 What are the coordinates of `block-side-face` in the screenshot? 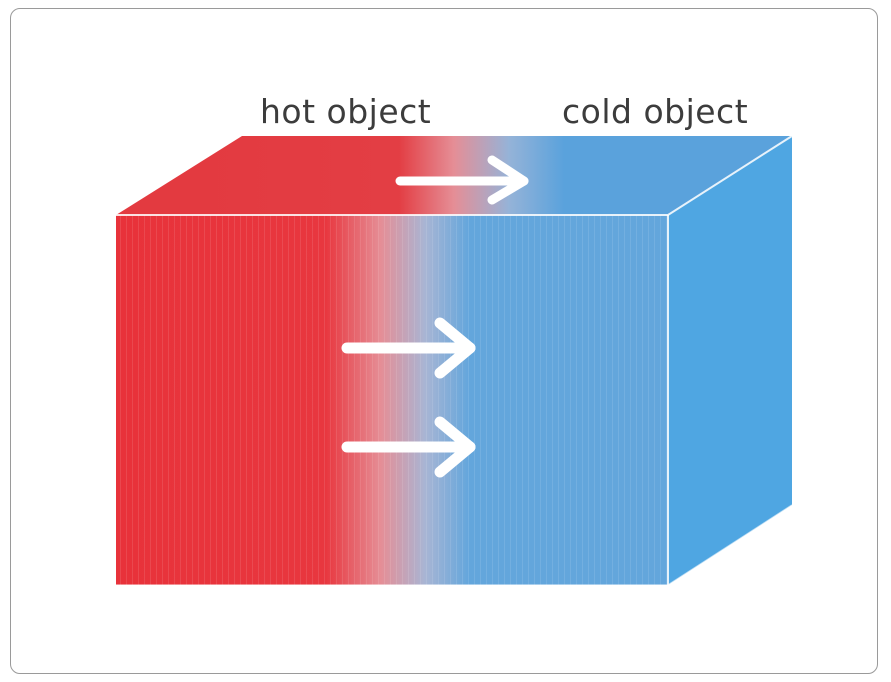 It's located at (730, 360).